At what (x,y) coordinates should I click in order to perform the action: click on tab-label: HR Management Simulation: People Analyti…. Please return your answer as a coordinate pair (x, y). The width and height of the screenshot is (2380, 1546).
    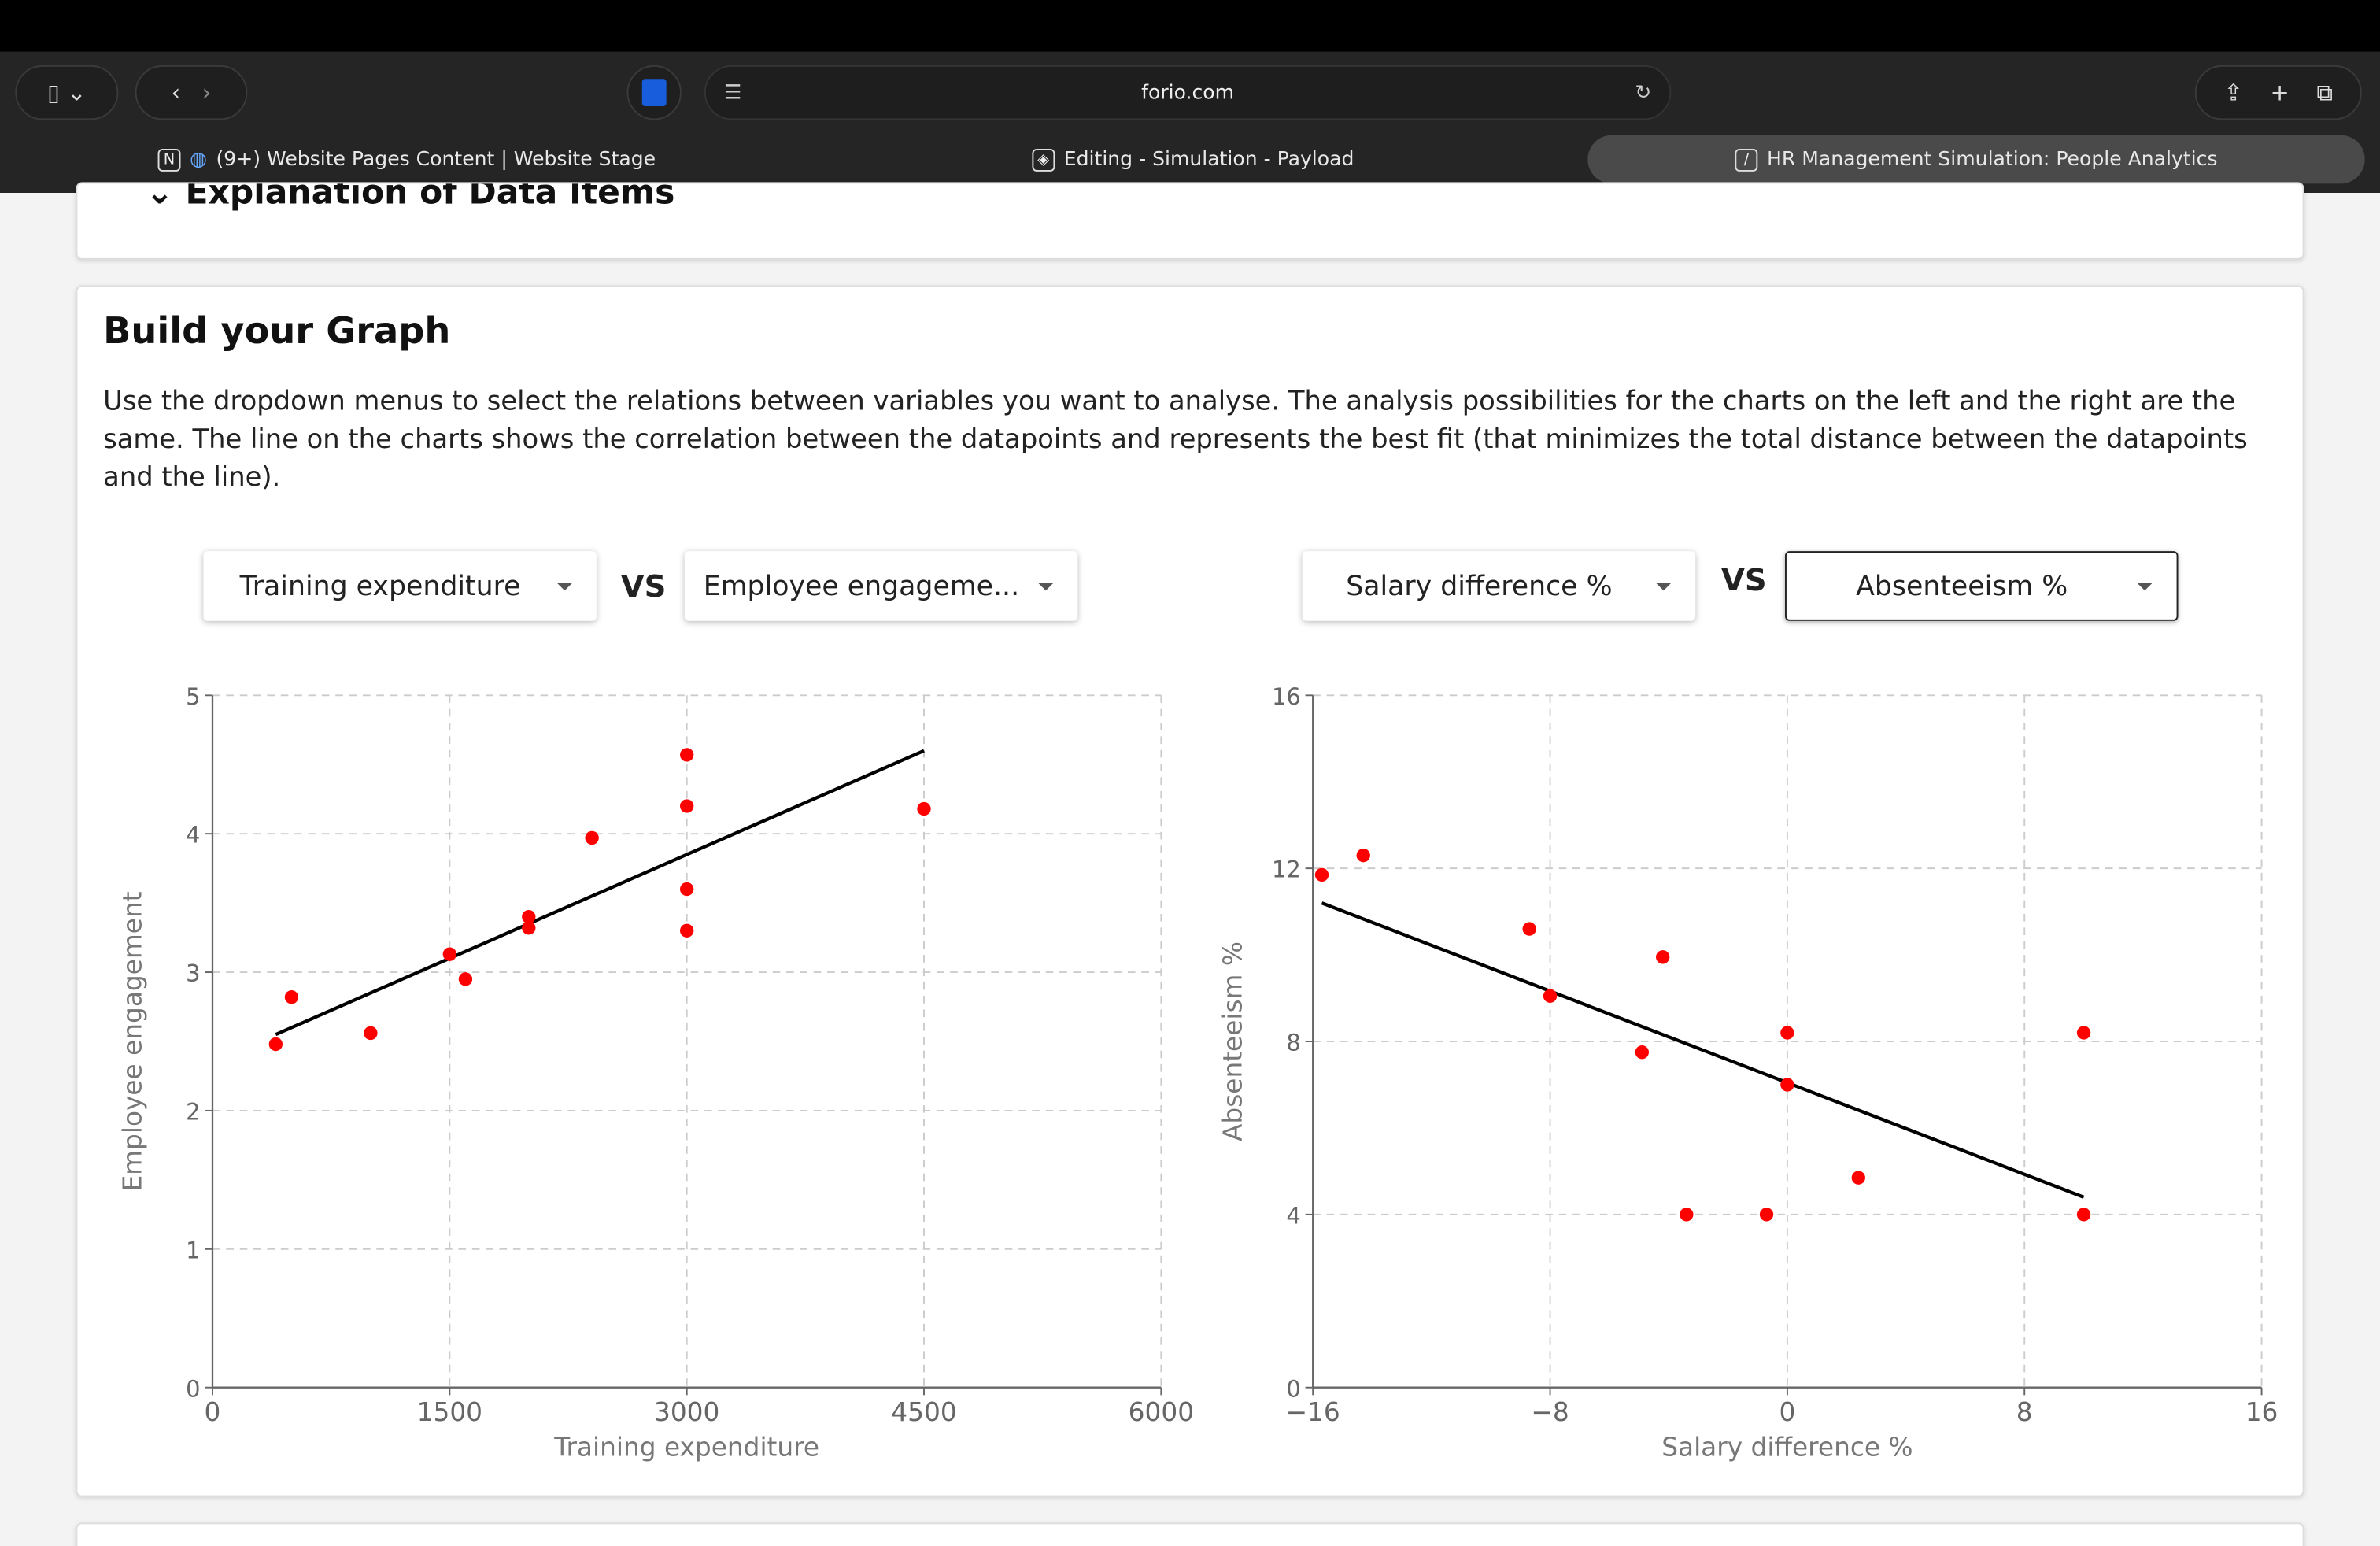
    Looking at the image, I should click on (1992, 159).